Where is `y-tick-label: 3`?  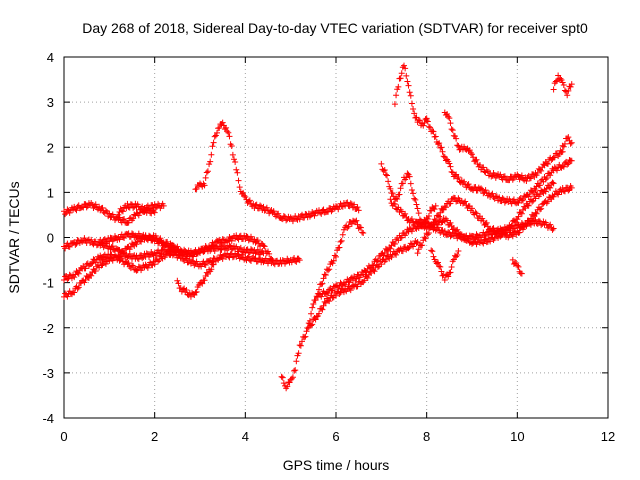 y-tick-label: 3 is located at coordinates (50, 102).